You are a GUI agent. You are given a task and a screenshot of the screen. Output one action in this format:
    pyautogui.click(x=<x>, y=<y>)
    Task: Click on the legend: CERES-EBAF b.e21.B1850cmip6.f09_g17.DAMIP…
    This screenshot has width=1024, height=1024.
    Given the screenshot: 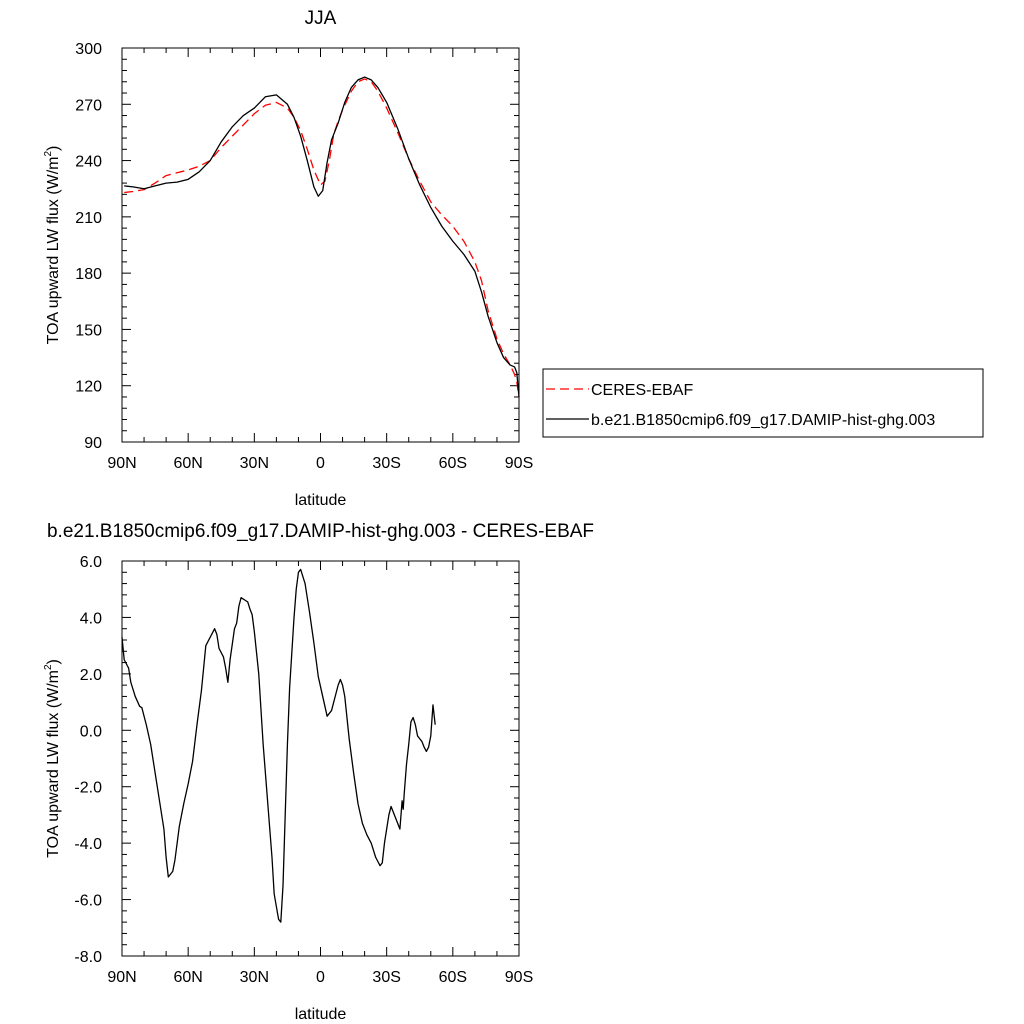 What is the action you would take?
    pyautogui.click(x=763, y=403)
    